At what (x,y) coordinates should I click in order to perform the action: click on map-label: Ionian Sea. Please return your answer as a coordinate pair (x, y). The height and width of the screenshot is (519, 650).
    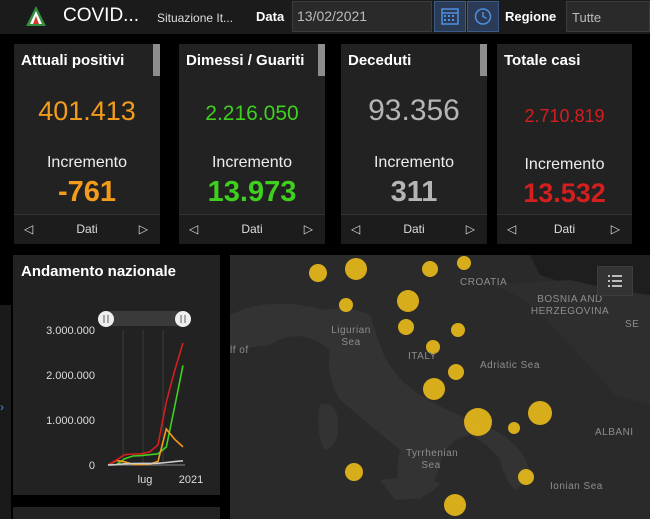
    Looking at the image, I should click on (576, 486).